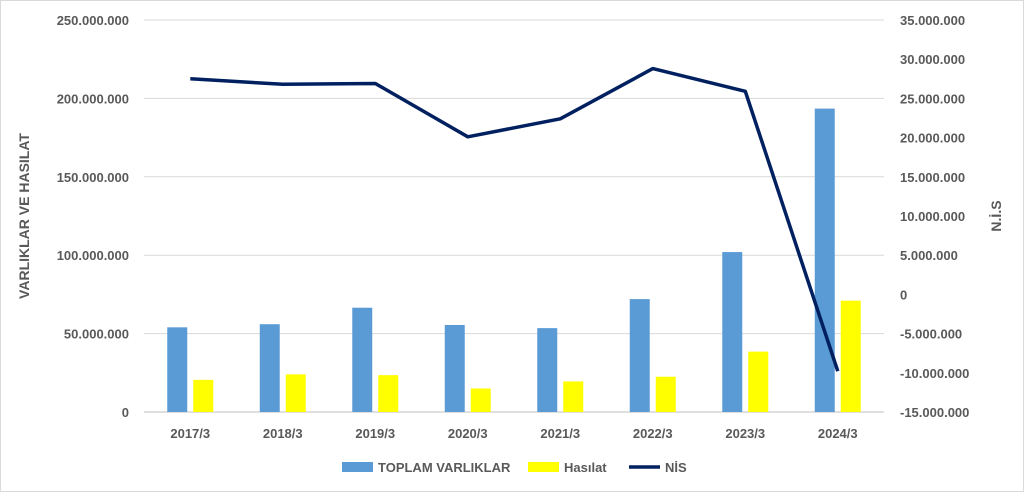  What do you see at coordinates (93, 98) in the screenshot?
I see `y-tick-label: 200.000.000` at bounding box center [93, 98].